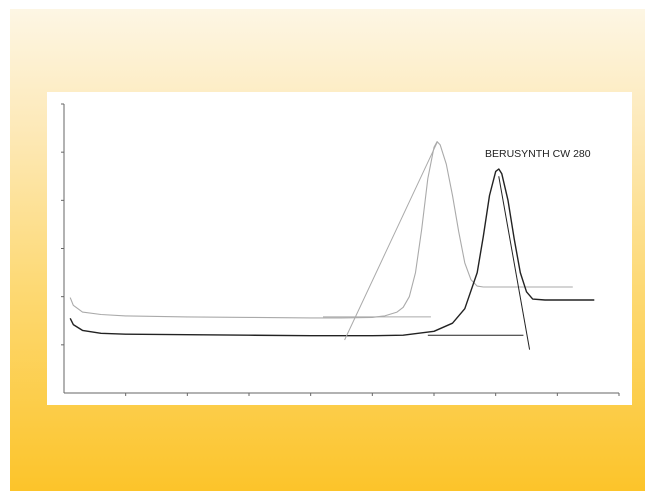 The height and width of the screenshot is (491, 647). I want to click on series-annotation-label: BERUSYNTH CW 280, so click(538, 154).